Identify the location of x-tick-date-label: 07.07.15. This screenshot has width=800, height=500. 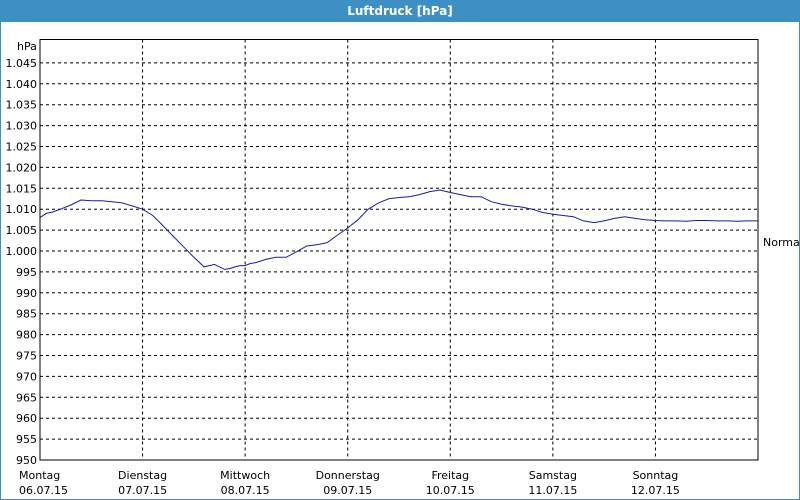
(142, 490).